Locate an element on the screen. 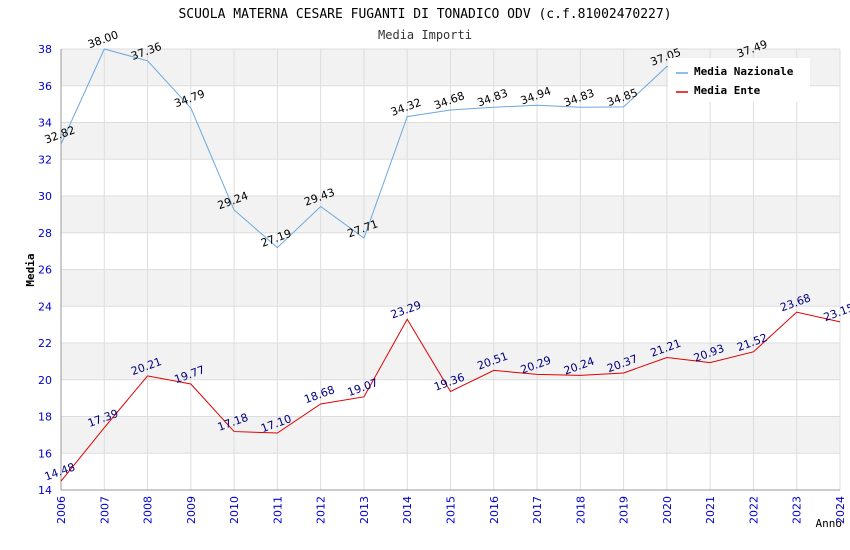 The width and height of the screenshot is (850, 550). legend: Media Nazionale Media Ente is located at coordinates (739, 80).